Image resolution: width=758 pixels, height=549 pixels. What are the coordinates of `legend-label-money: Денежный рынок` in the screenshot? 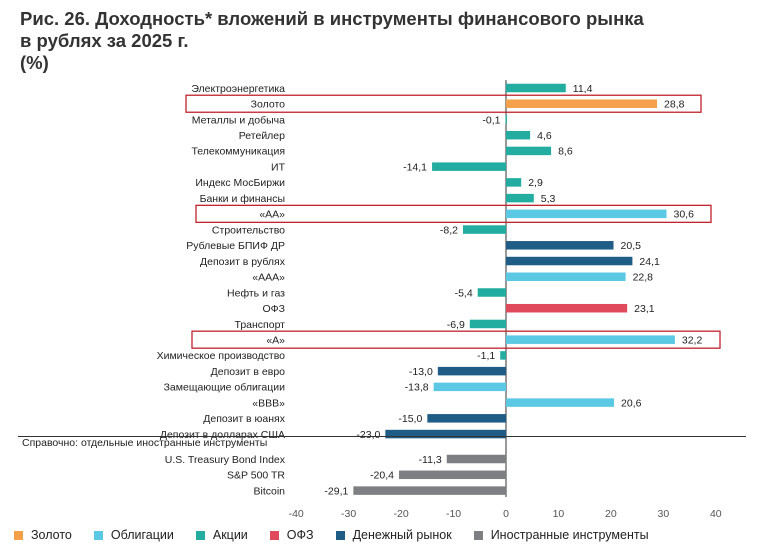 It's located at (402, 535).